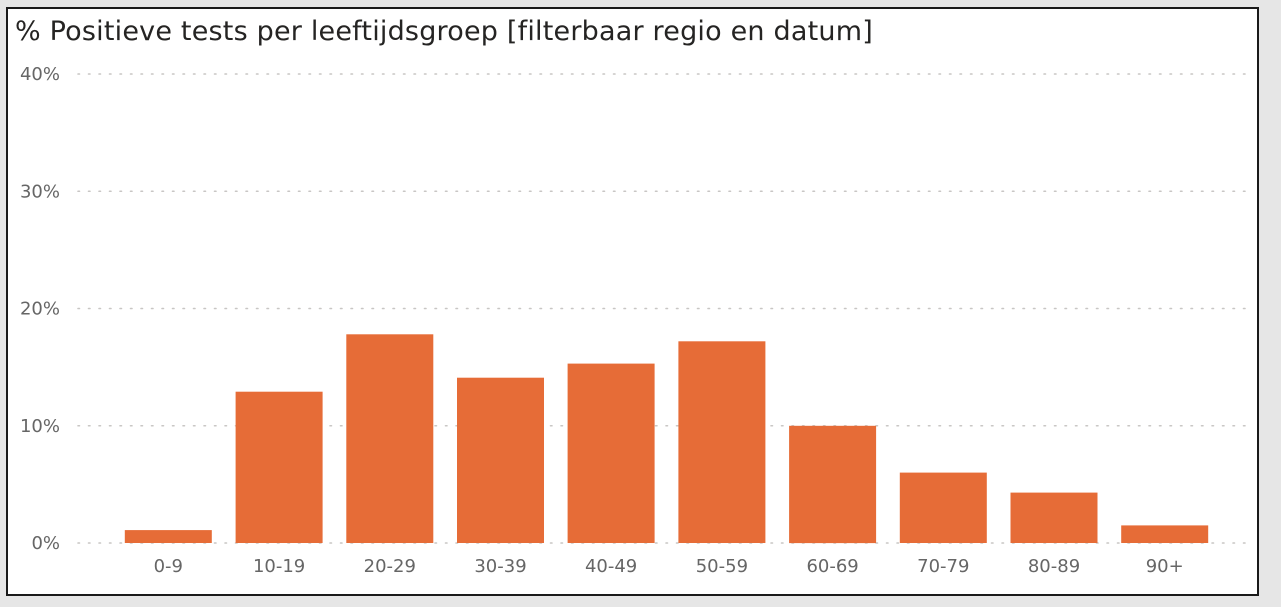 This screenshot has width=1281, height=607. Describe the element at coordinates (40, 191) in the screenshot. I see `y-tick-label: 30%` at that location.